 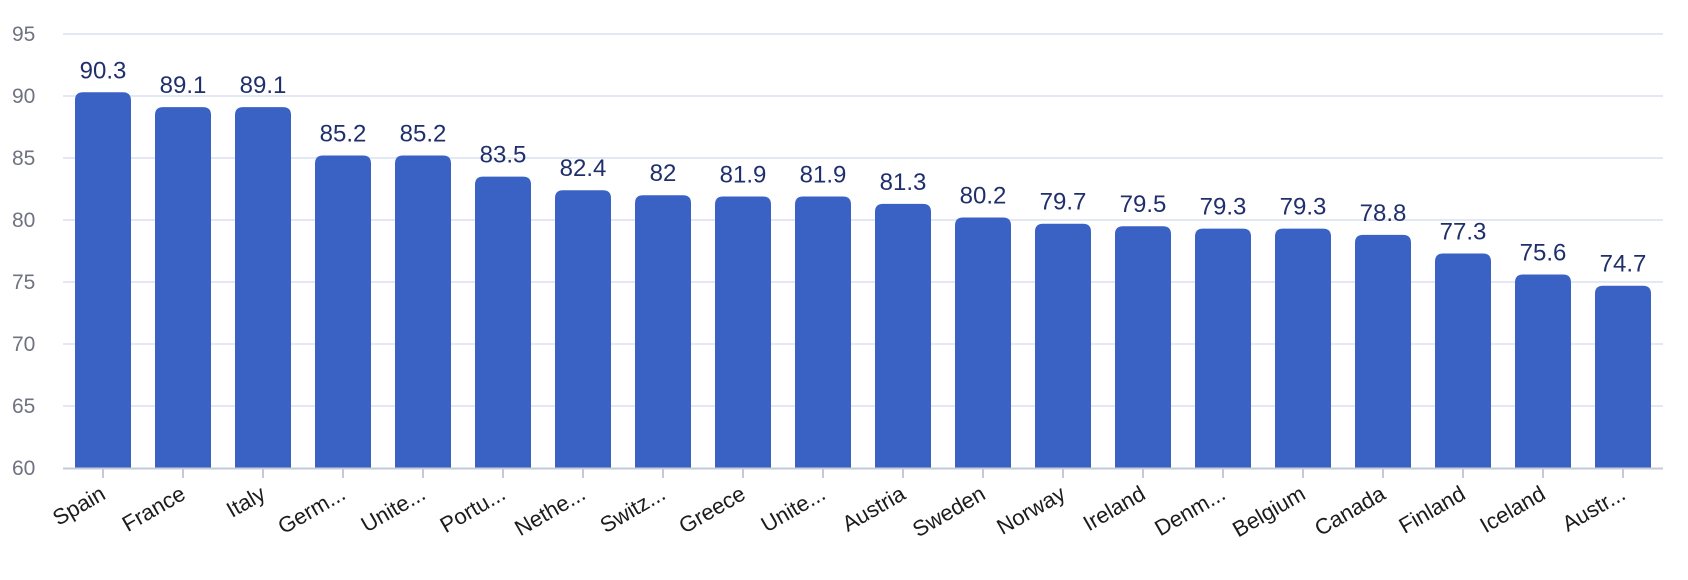 I want to click on data-label: 82.4, so click(x=583, y=168).